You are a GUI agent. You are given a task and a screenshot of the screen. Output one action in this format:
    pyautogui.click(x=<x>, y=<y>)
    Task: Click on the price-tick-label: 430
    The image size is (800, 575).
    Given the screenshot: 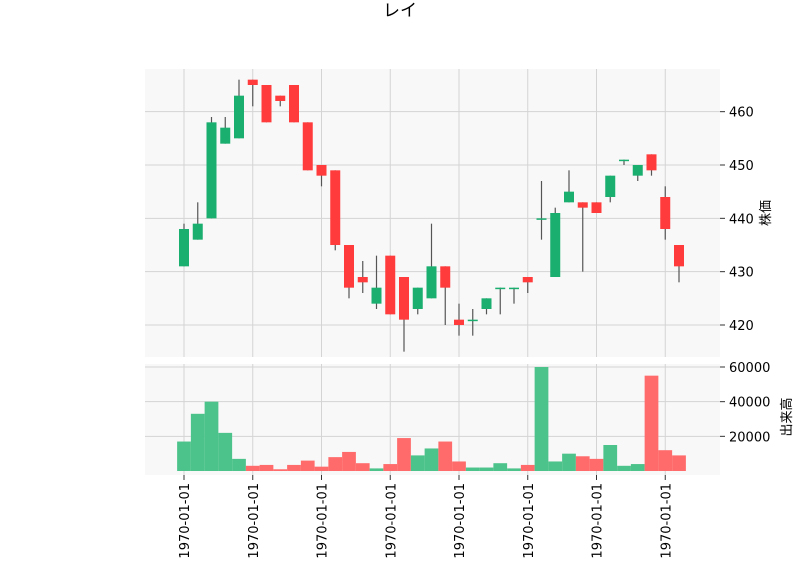 What is the action you would take?
    pyautogui.click(x=741, y=273)
    